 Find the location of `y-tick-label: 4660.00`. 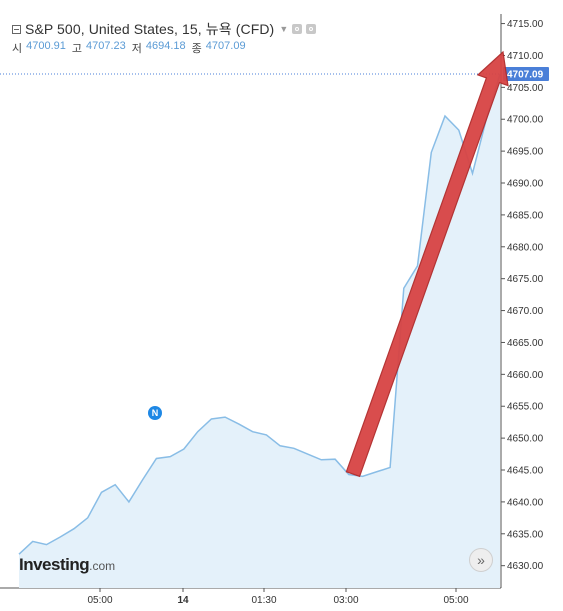

y-tick-label: 4660.00 is located at coordinates (525, 375).